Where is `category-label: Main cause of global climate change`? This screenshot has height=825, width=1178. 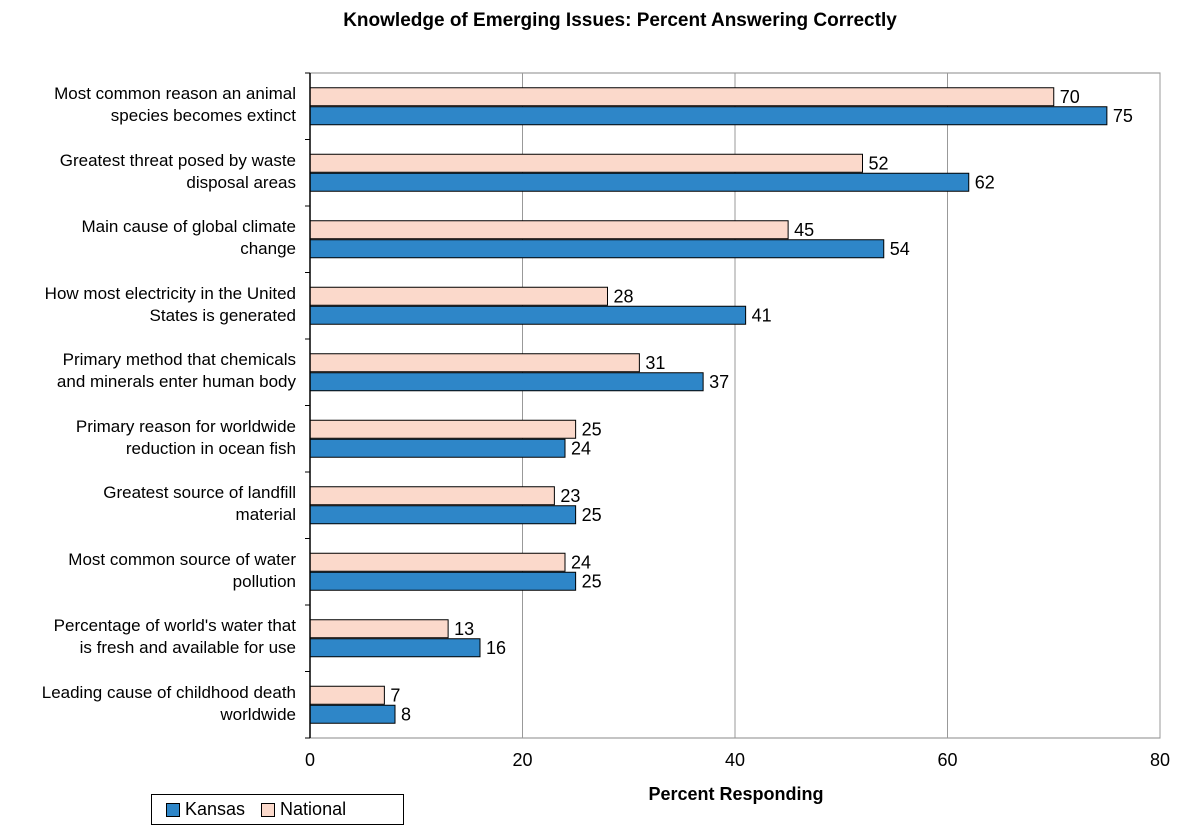
category-label: Main cause of global climate change is located at coordinates (148, 238).